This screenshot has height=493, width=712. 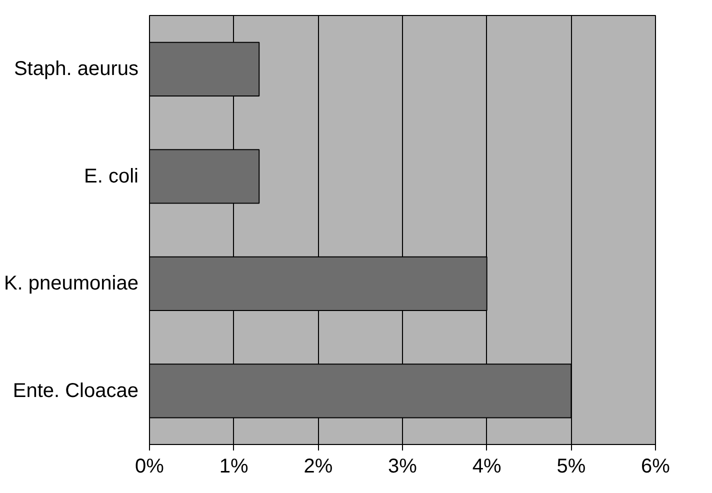 What do you see at coordinates (571, 467) in the screenshot?
I see `x-tick-label: 5%` at bounding box center [571, 467].